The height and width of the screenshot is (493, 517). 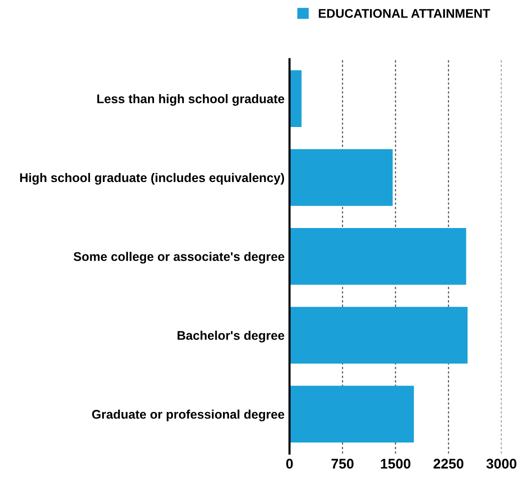 What do you see at coordinates (449, 463) in the screenshot?
I see `x-tick-label: 2250` at bounding box center [449, 463].